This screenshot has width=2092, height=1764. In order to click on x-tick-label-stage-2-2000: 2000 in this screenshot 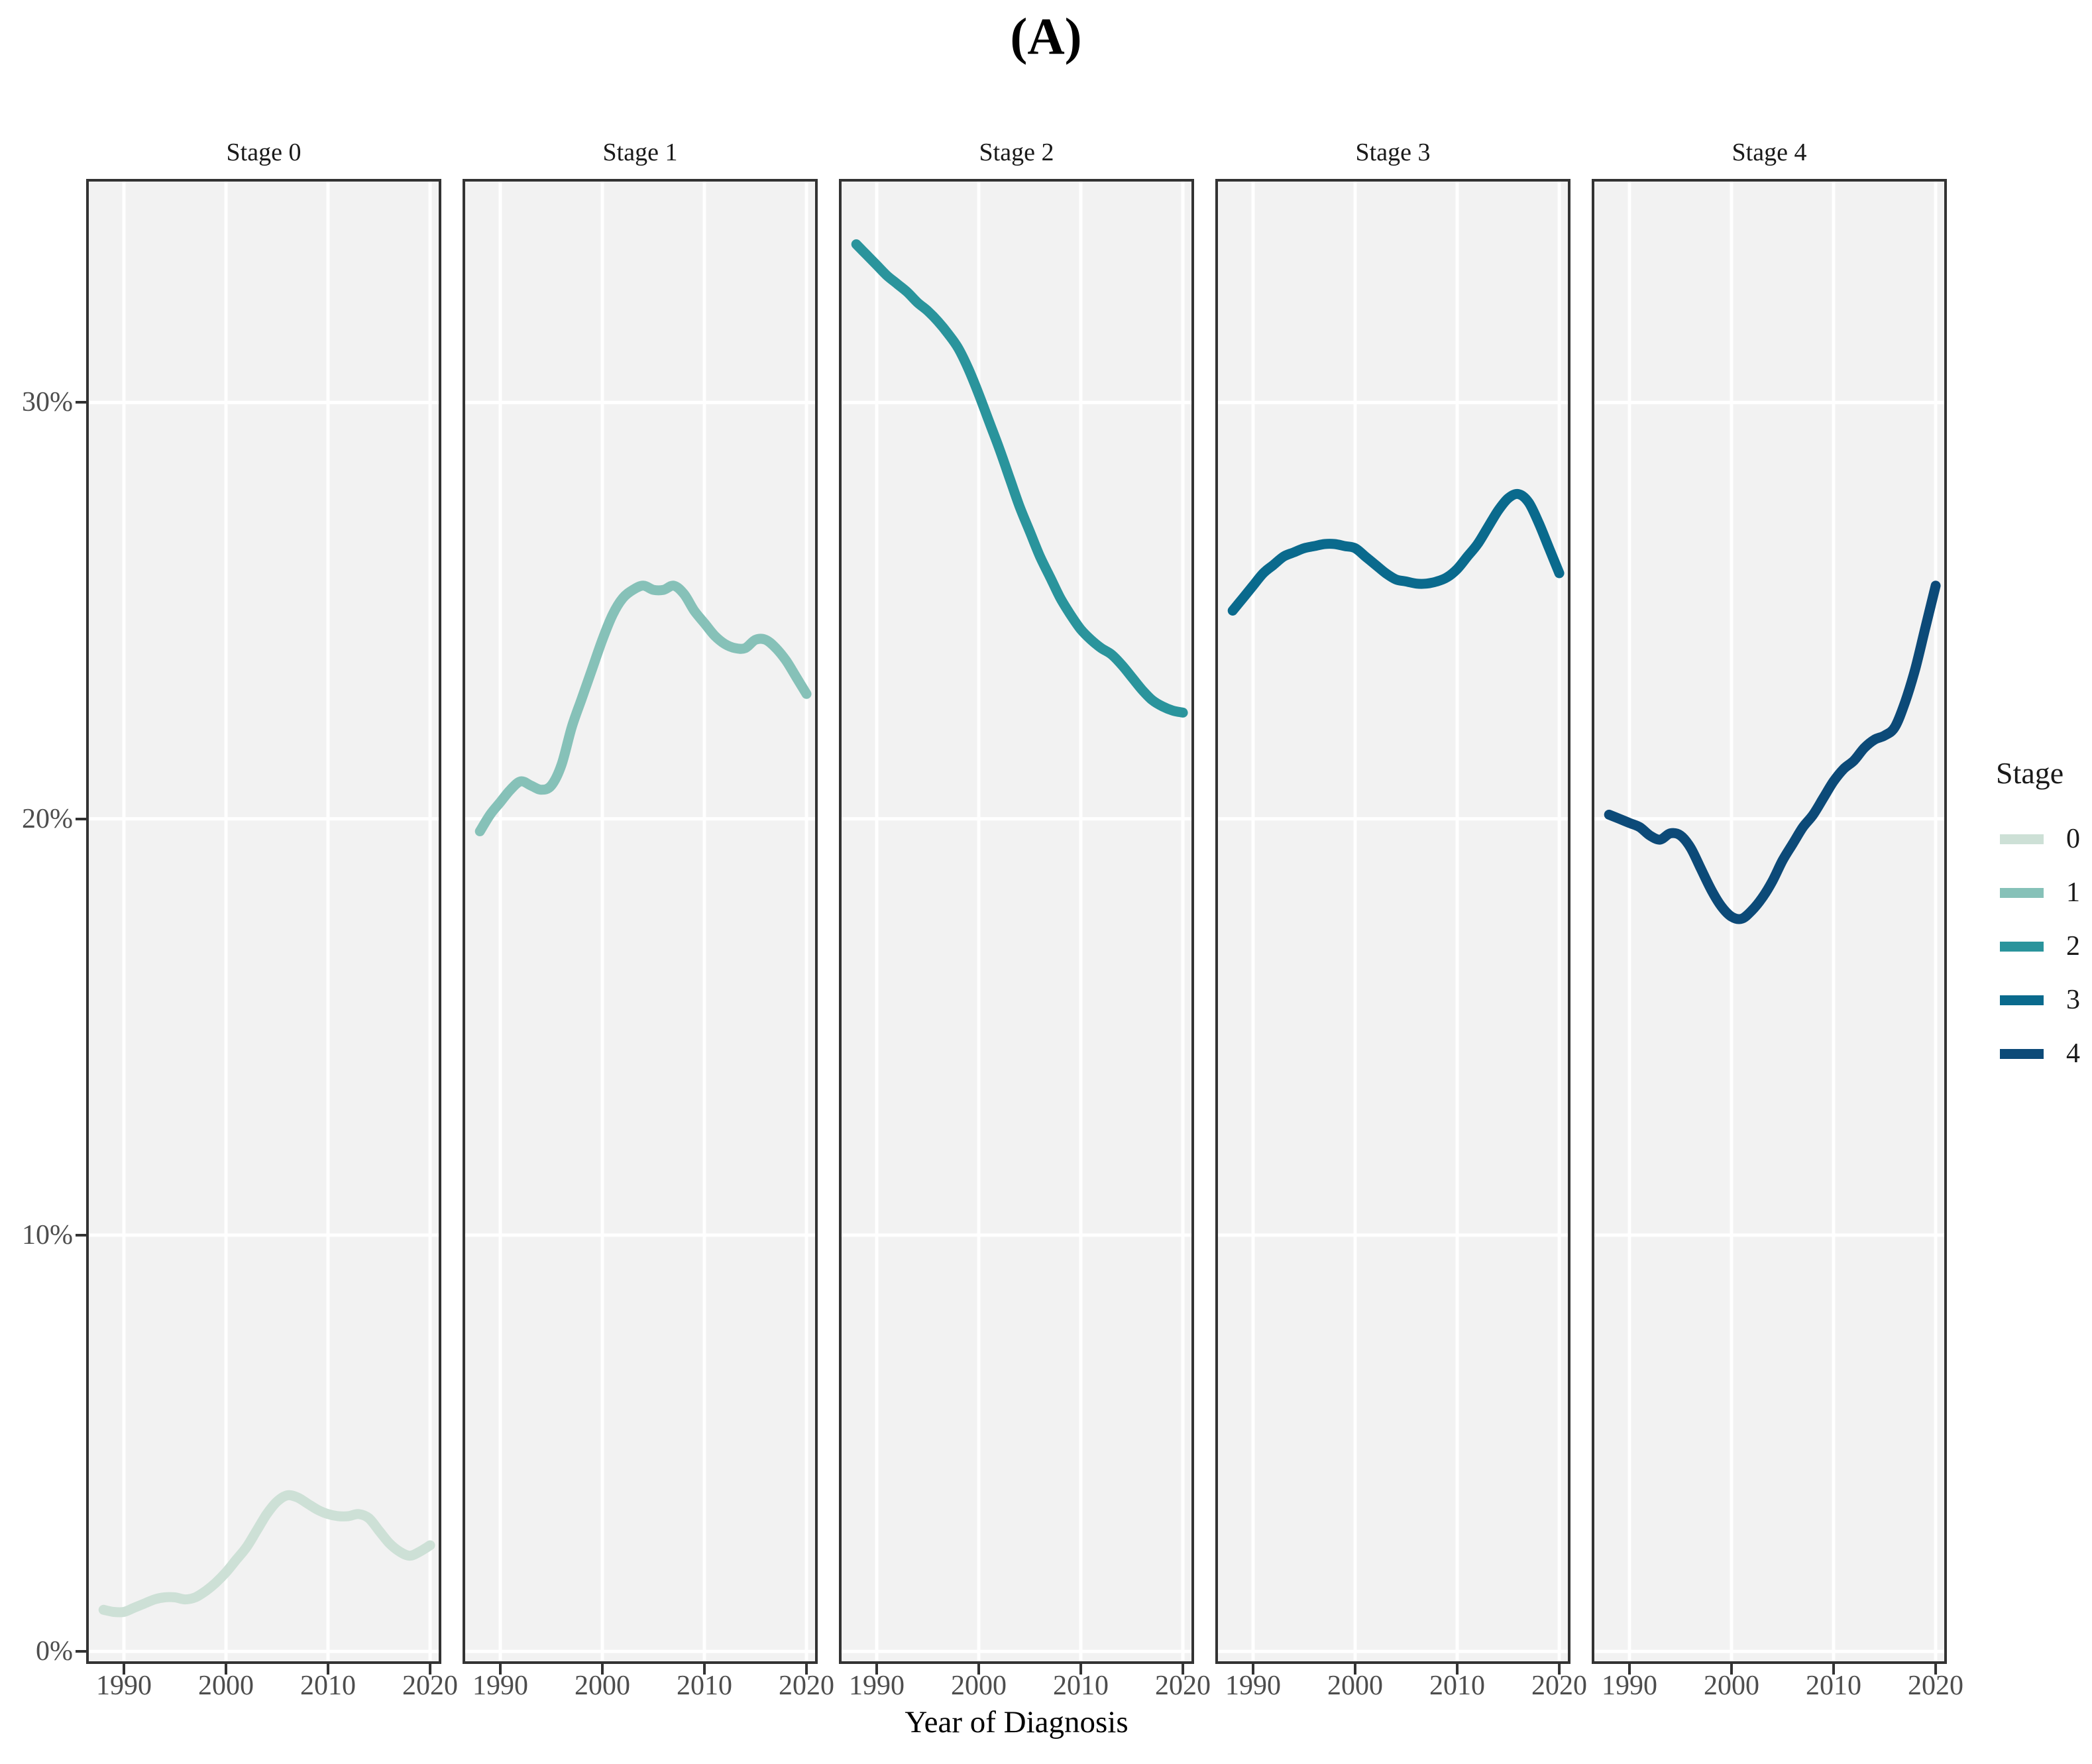, I will do `click(979, 1686)`.